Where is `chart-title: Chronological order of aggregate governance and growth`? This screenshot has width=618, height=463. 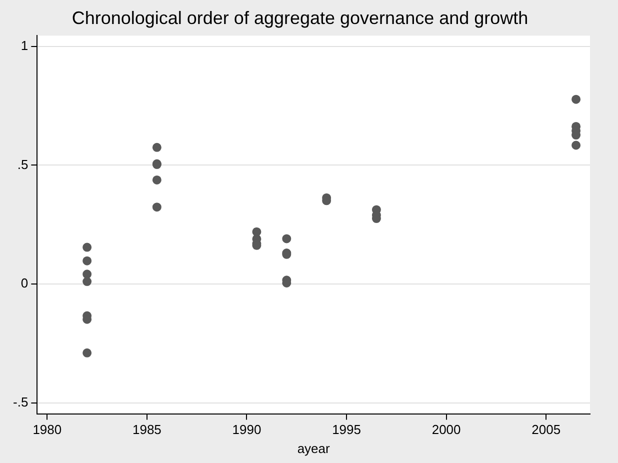 chart-title: Chronological order of aggregate governance and growth is located at coordinates (300, 18).